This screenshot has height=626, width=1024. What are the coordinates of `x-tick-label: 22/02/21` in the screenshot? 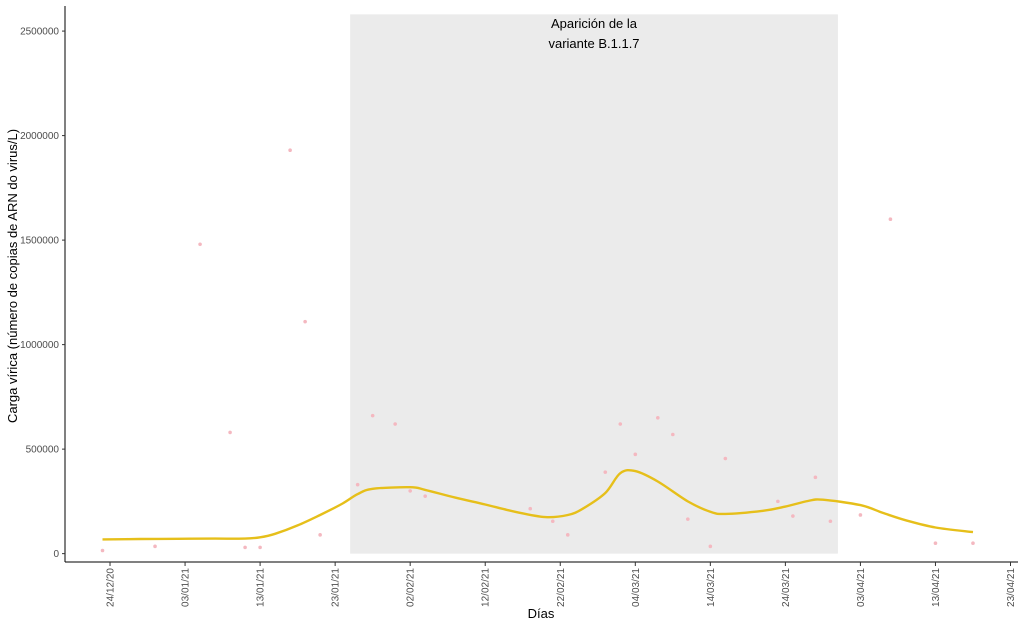 It's located at (561, 587).